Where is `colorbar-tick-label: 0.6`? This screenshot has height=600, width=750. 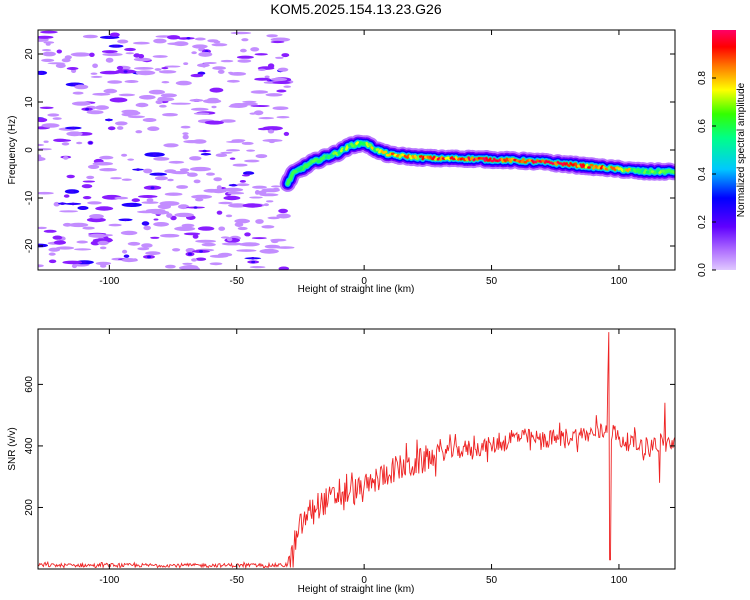 colorbar-tick-label: 0.6 is located at coordinates (702, 126).